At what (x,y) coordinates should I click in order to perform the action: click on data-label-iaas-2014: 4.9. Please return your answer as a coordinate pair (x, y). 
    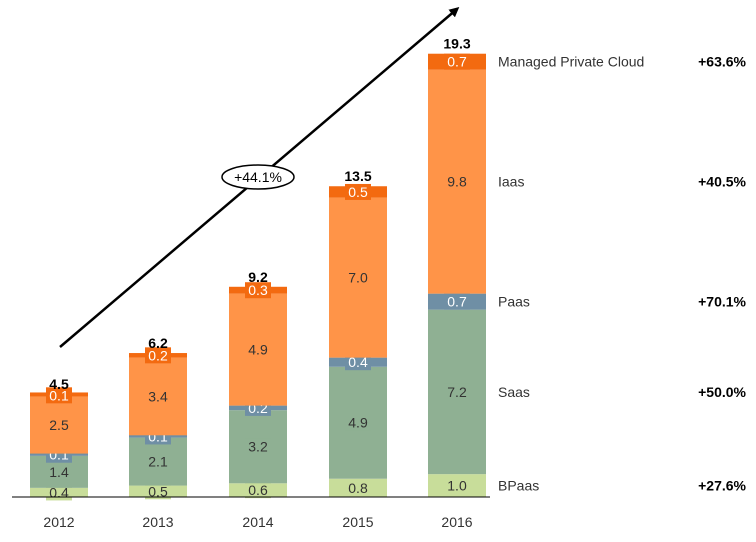
    Looking at the image, I should click on (258, 350).